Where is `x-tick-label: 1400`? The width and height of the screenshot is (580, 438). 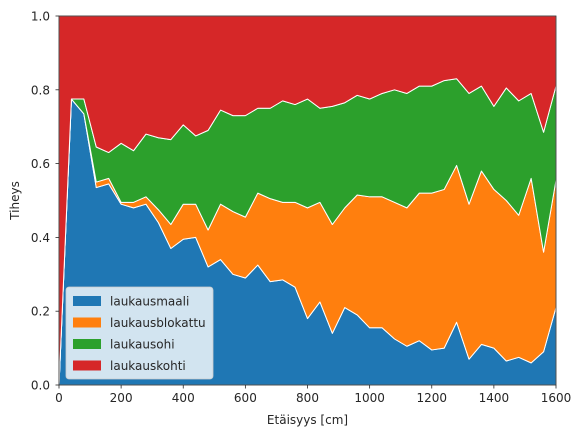
x-tick-label: 1400 is located at coordinates (494, 398).